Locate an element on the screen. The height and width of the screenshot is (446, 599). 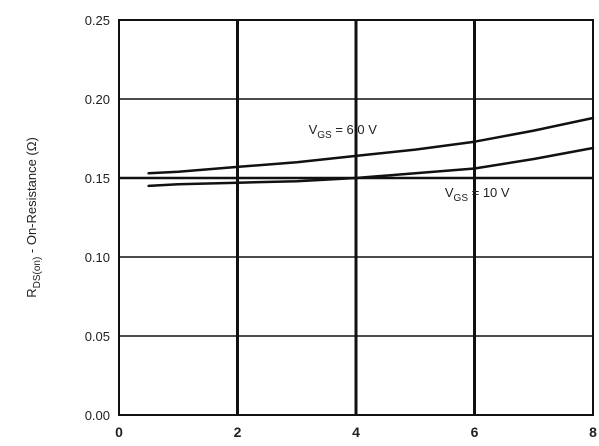
series-label-vgs-6v: VGS = 6.0 V is located at coordinates (343, 131).